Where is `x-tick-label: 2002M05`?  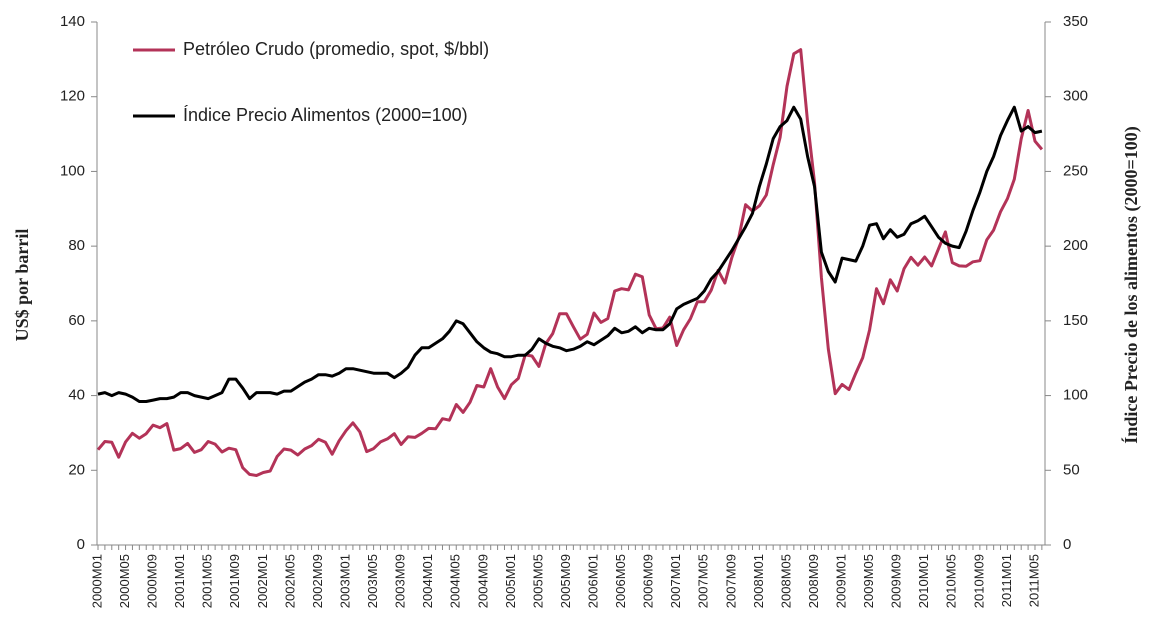
x-tick-label: 2002M05 is located at coordinates (289, 581).